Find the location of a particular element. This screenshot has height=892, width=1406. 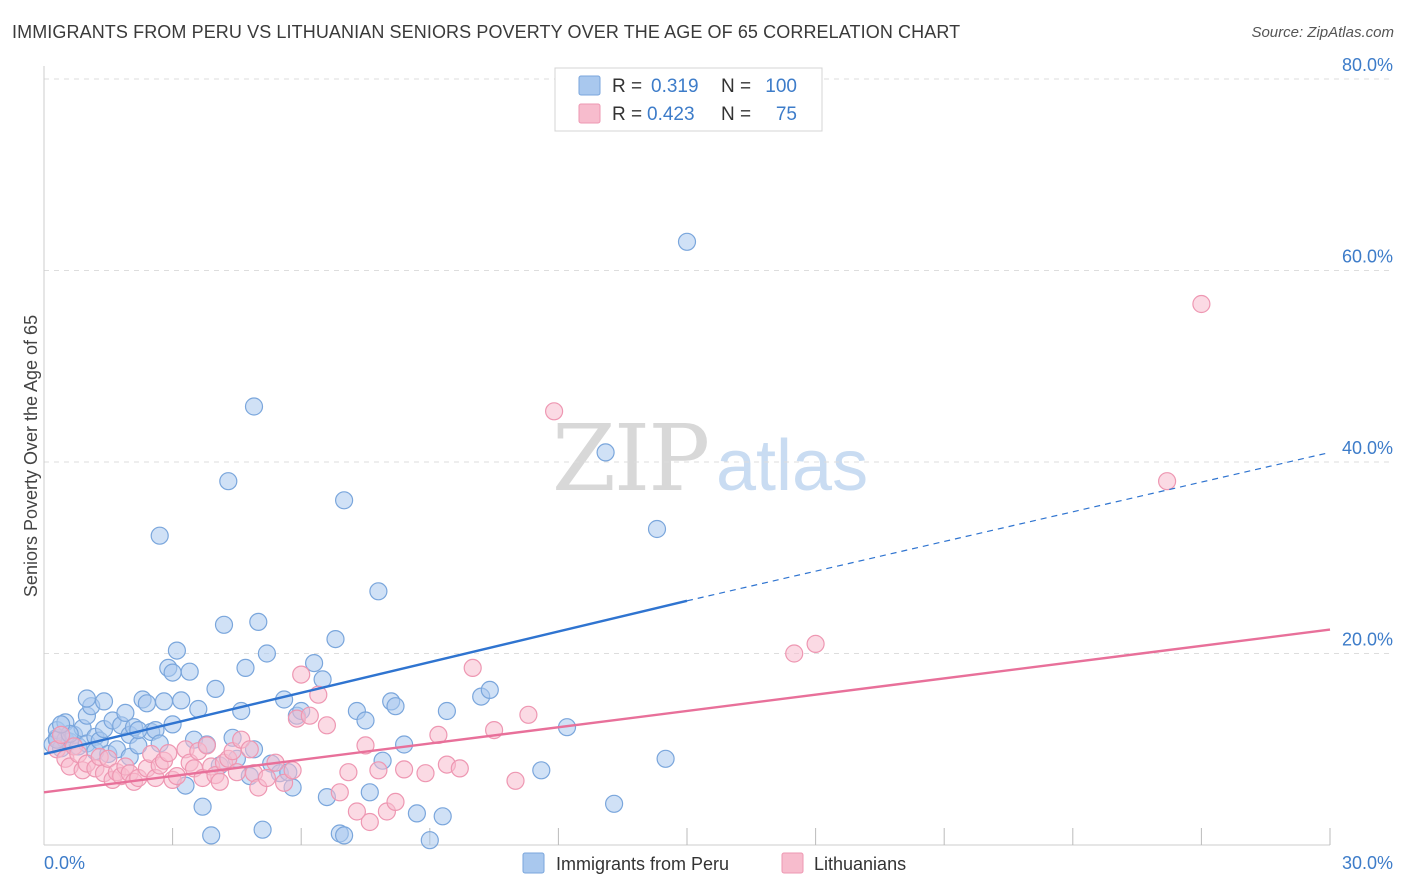

legend-n-value-lith: 75 is located at coordinates (786, 114).